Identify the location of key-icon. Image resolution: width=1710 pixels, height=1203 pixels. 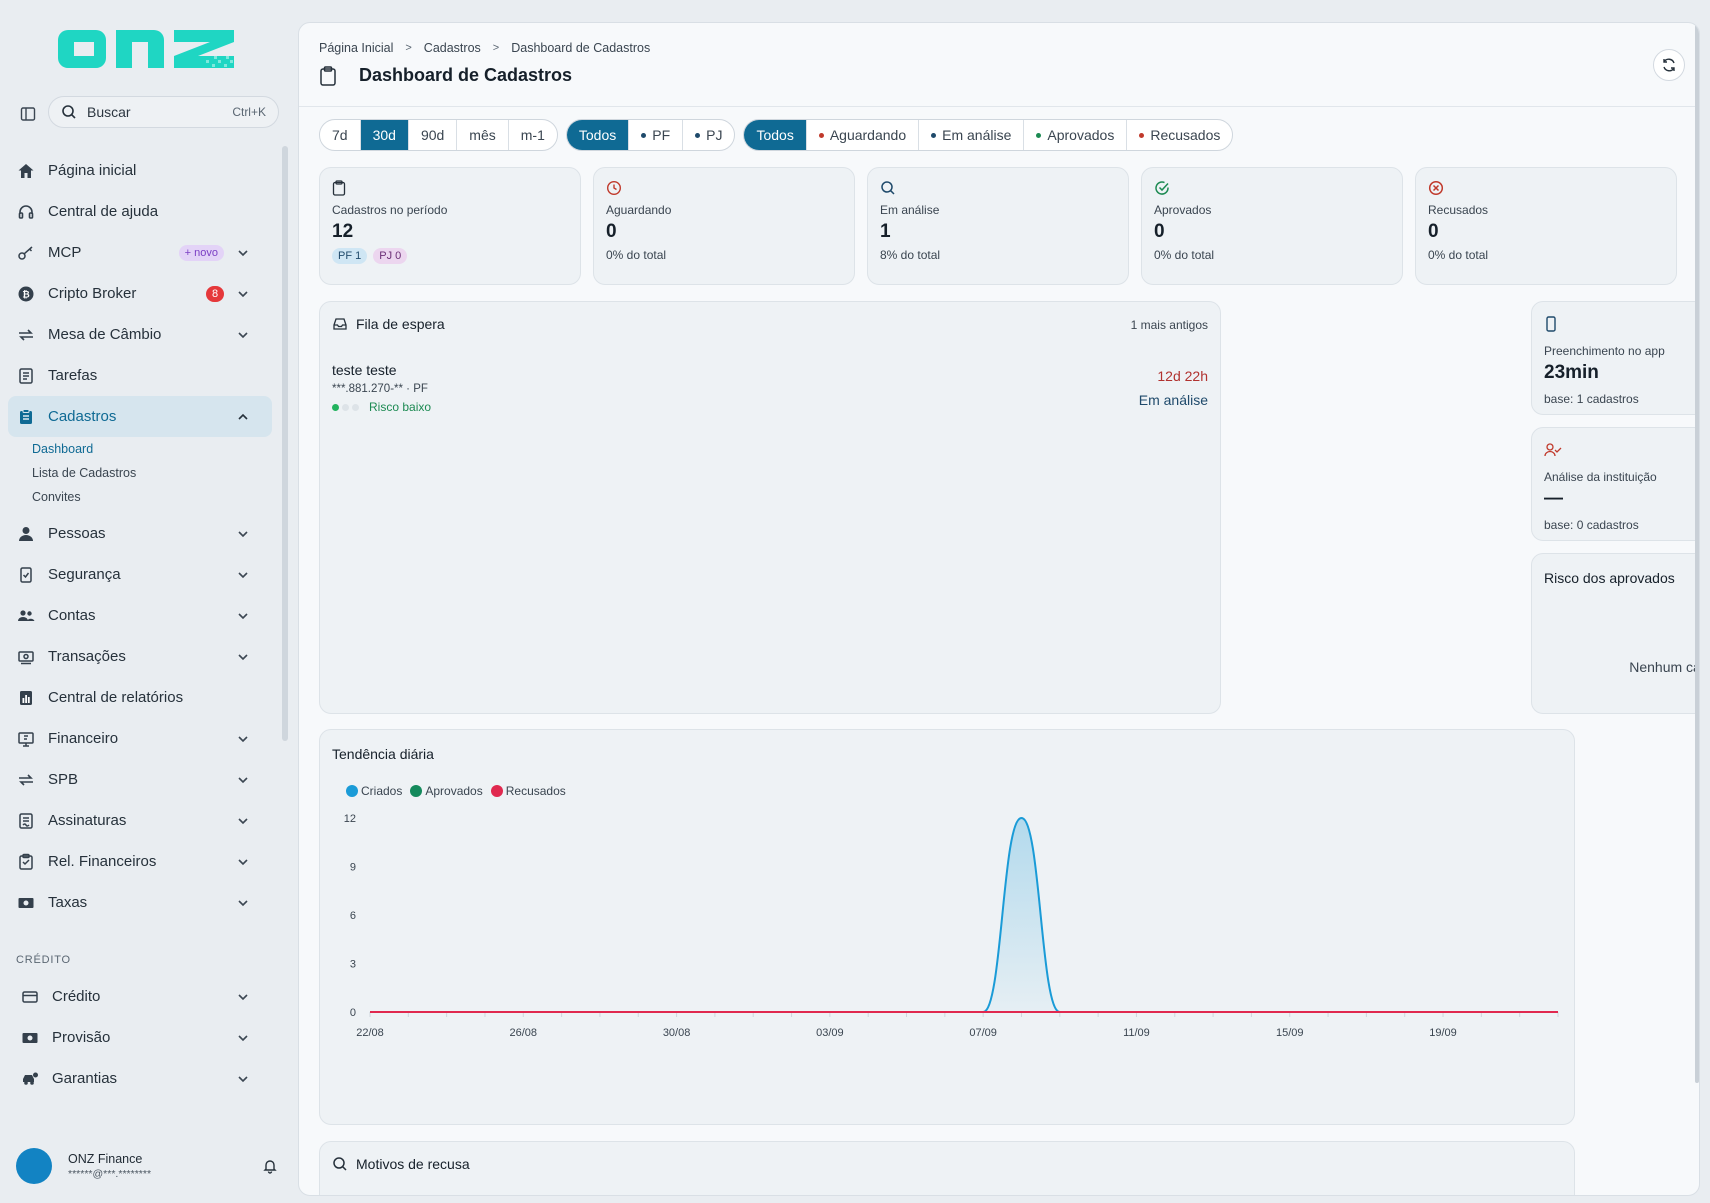
(26, 253).